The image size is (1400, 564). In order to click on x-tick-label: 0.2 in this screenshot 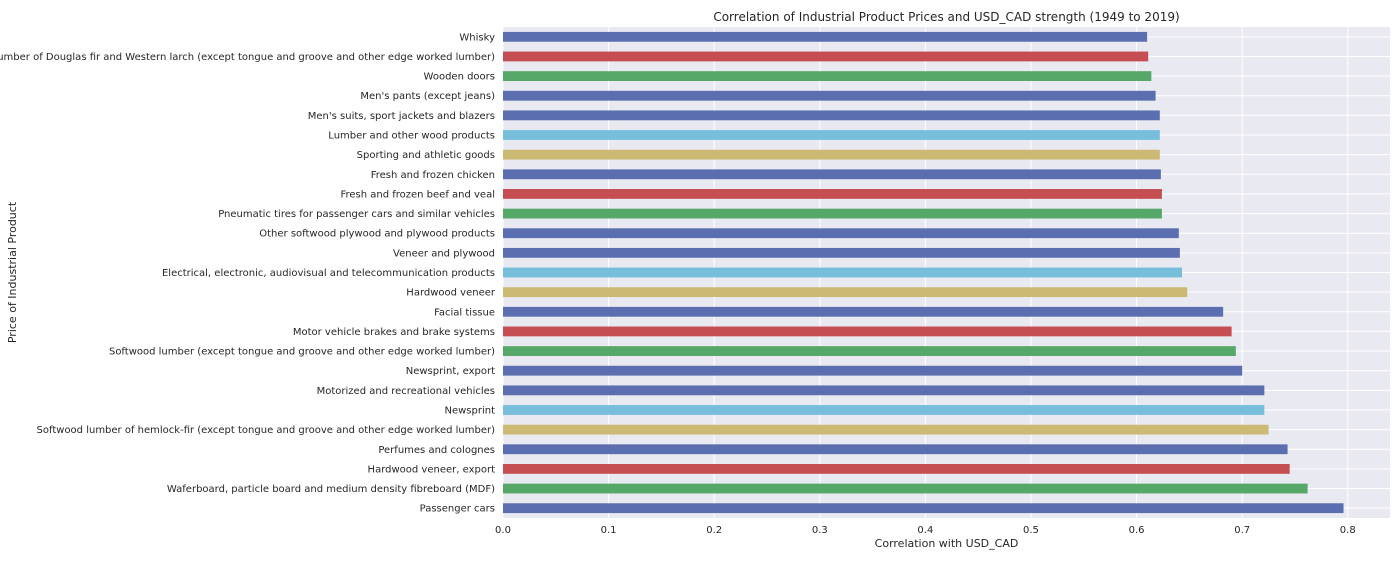, I will do `click(714, 530)`.